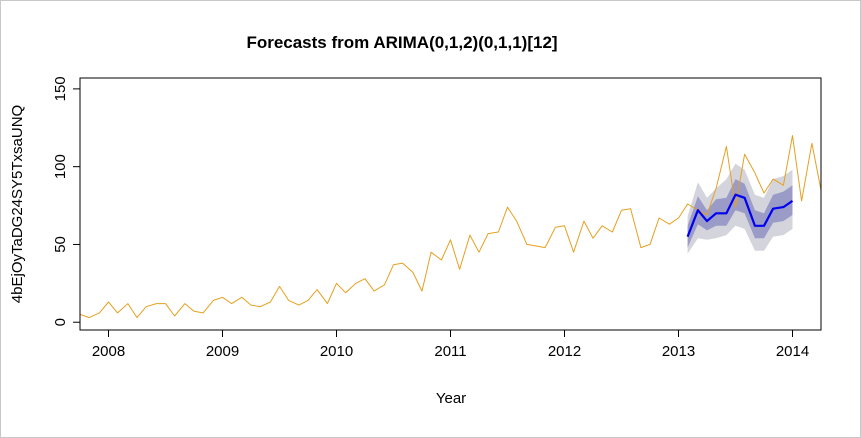 Image resolution: width=861 pixels, height=438 pixels. Describe the element at coordinates (450, 351) in the screenshot. I see `x-tick-label: 2011` at that location.